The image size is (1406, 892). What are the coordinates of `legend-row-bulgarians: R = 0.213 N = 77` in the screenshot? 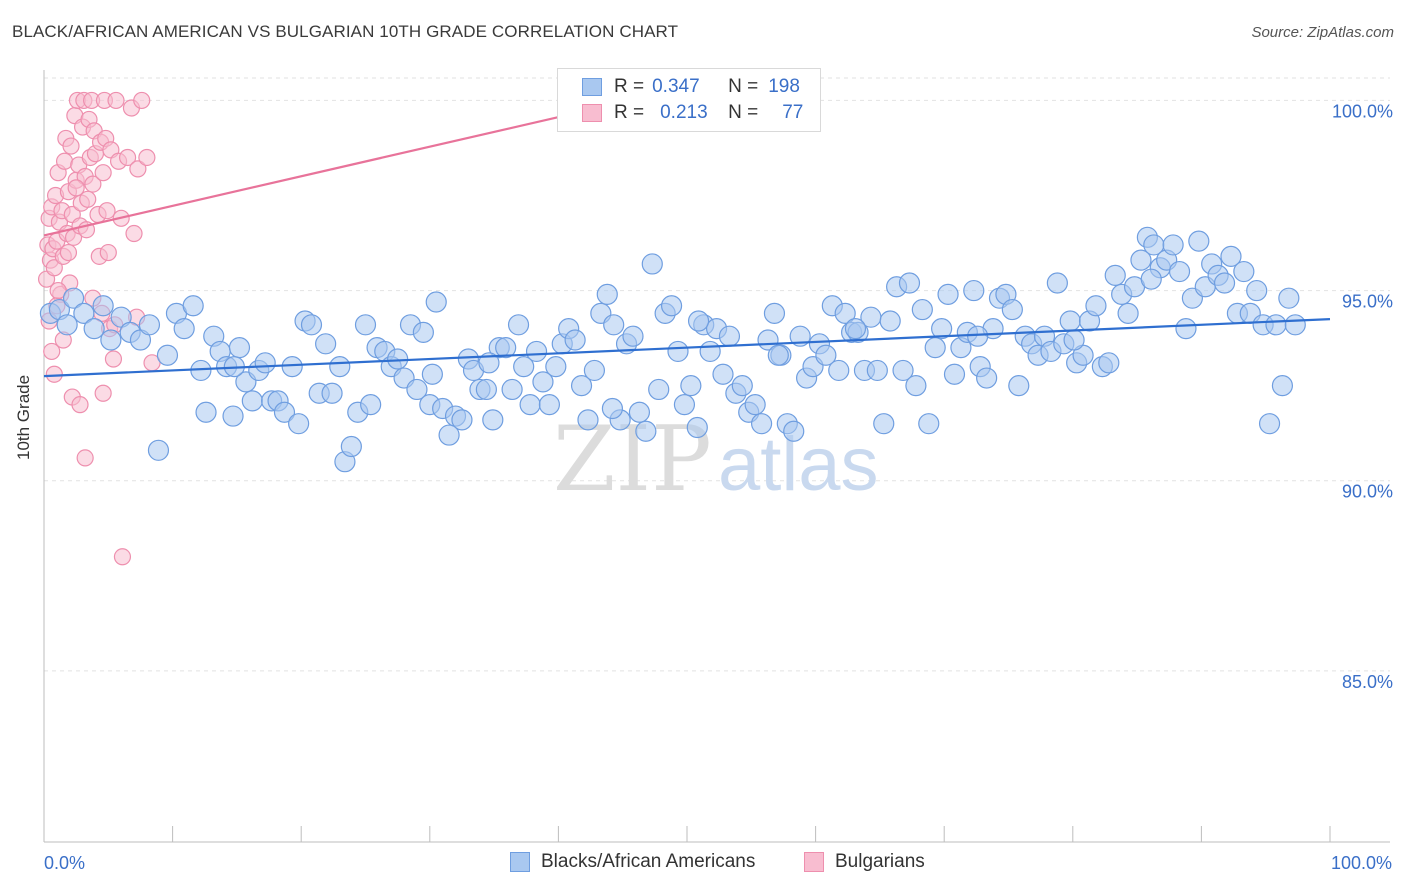 It's located at (692, 113).